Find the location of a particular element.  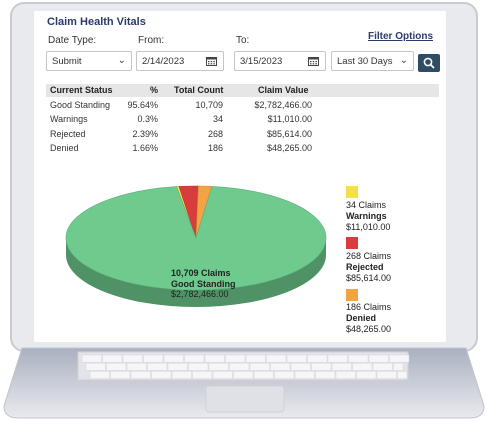

legend-swatch-denied is located at coordinates (352, 295).